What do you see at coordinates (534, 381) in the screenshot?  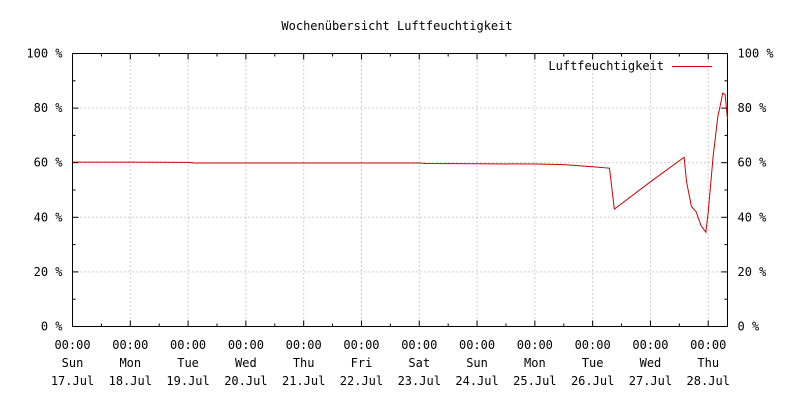 I see `x-tick-label: 25.Jul` at bounding box center [534, 381].